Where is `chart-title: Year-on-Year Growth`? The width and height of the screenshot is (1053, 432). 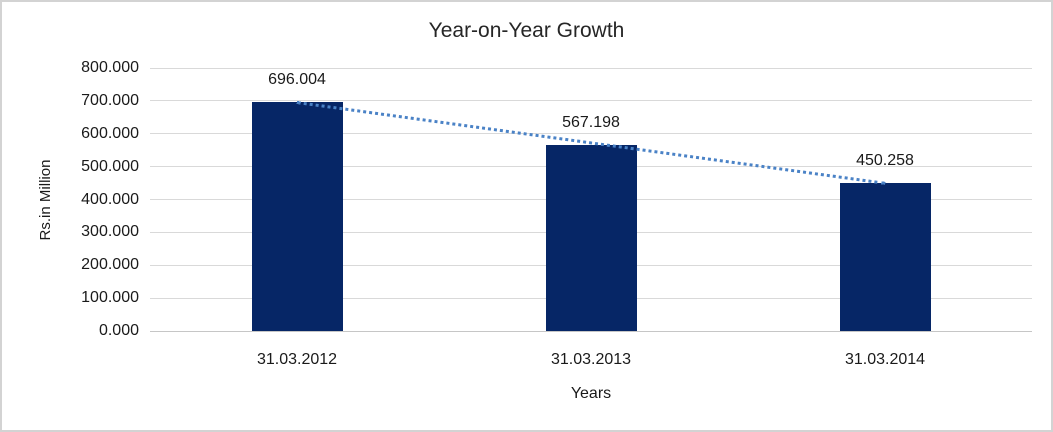
chart-title: Year-on-Year Growth is located at coordinates (526, 30).